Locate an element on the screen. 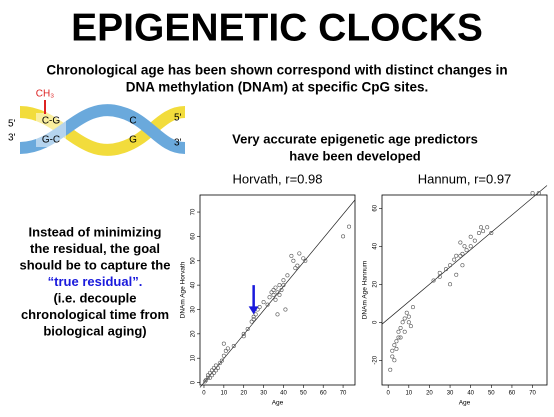 This screenshot has height=417, width=554. strand-end: 3' is located at coordinates (12, 138).